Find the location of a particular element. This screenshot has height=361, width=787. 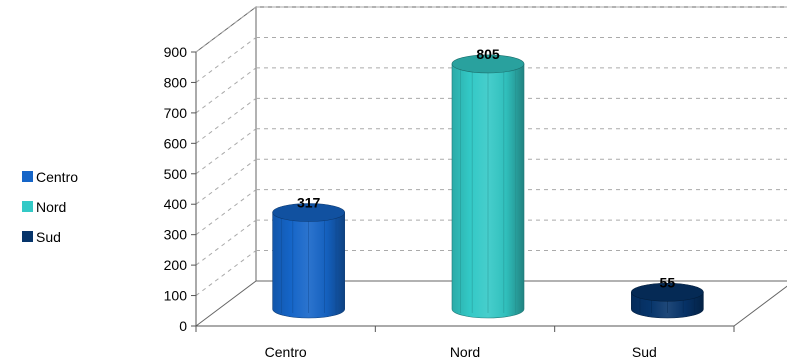

y-tick-label: 600 is located at coordinates (176, 143).